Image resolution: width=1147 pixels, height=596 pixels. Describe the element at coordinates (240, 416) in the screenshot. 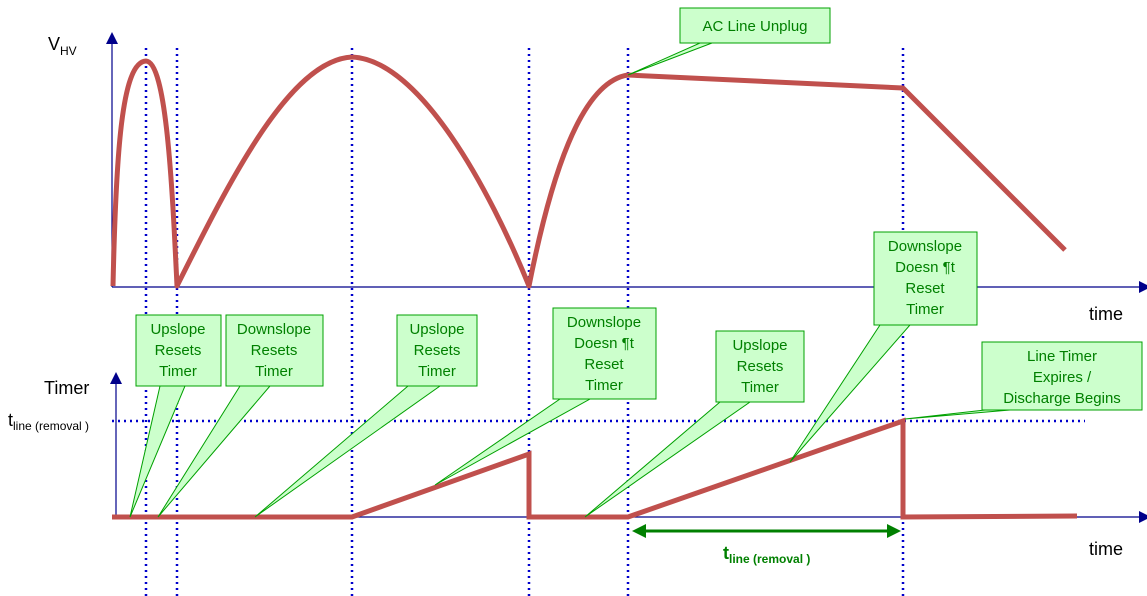

I see `callout-downslope-1: Downslope Resets Timer` at that location.